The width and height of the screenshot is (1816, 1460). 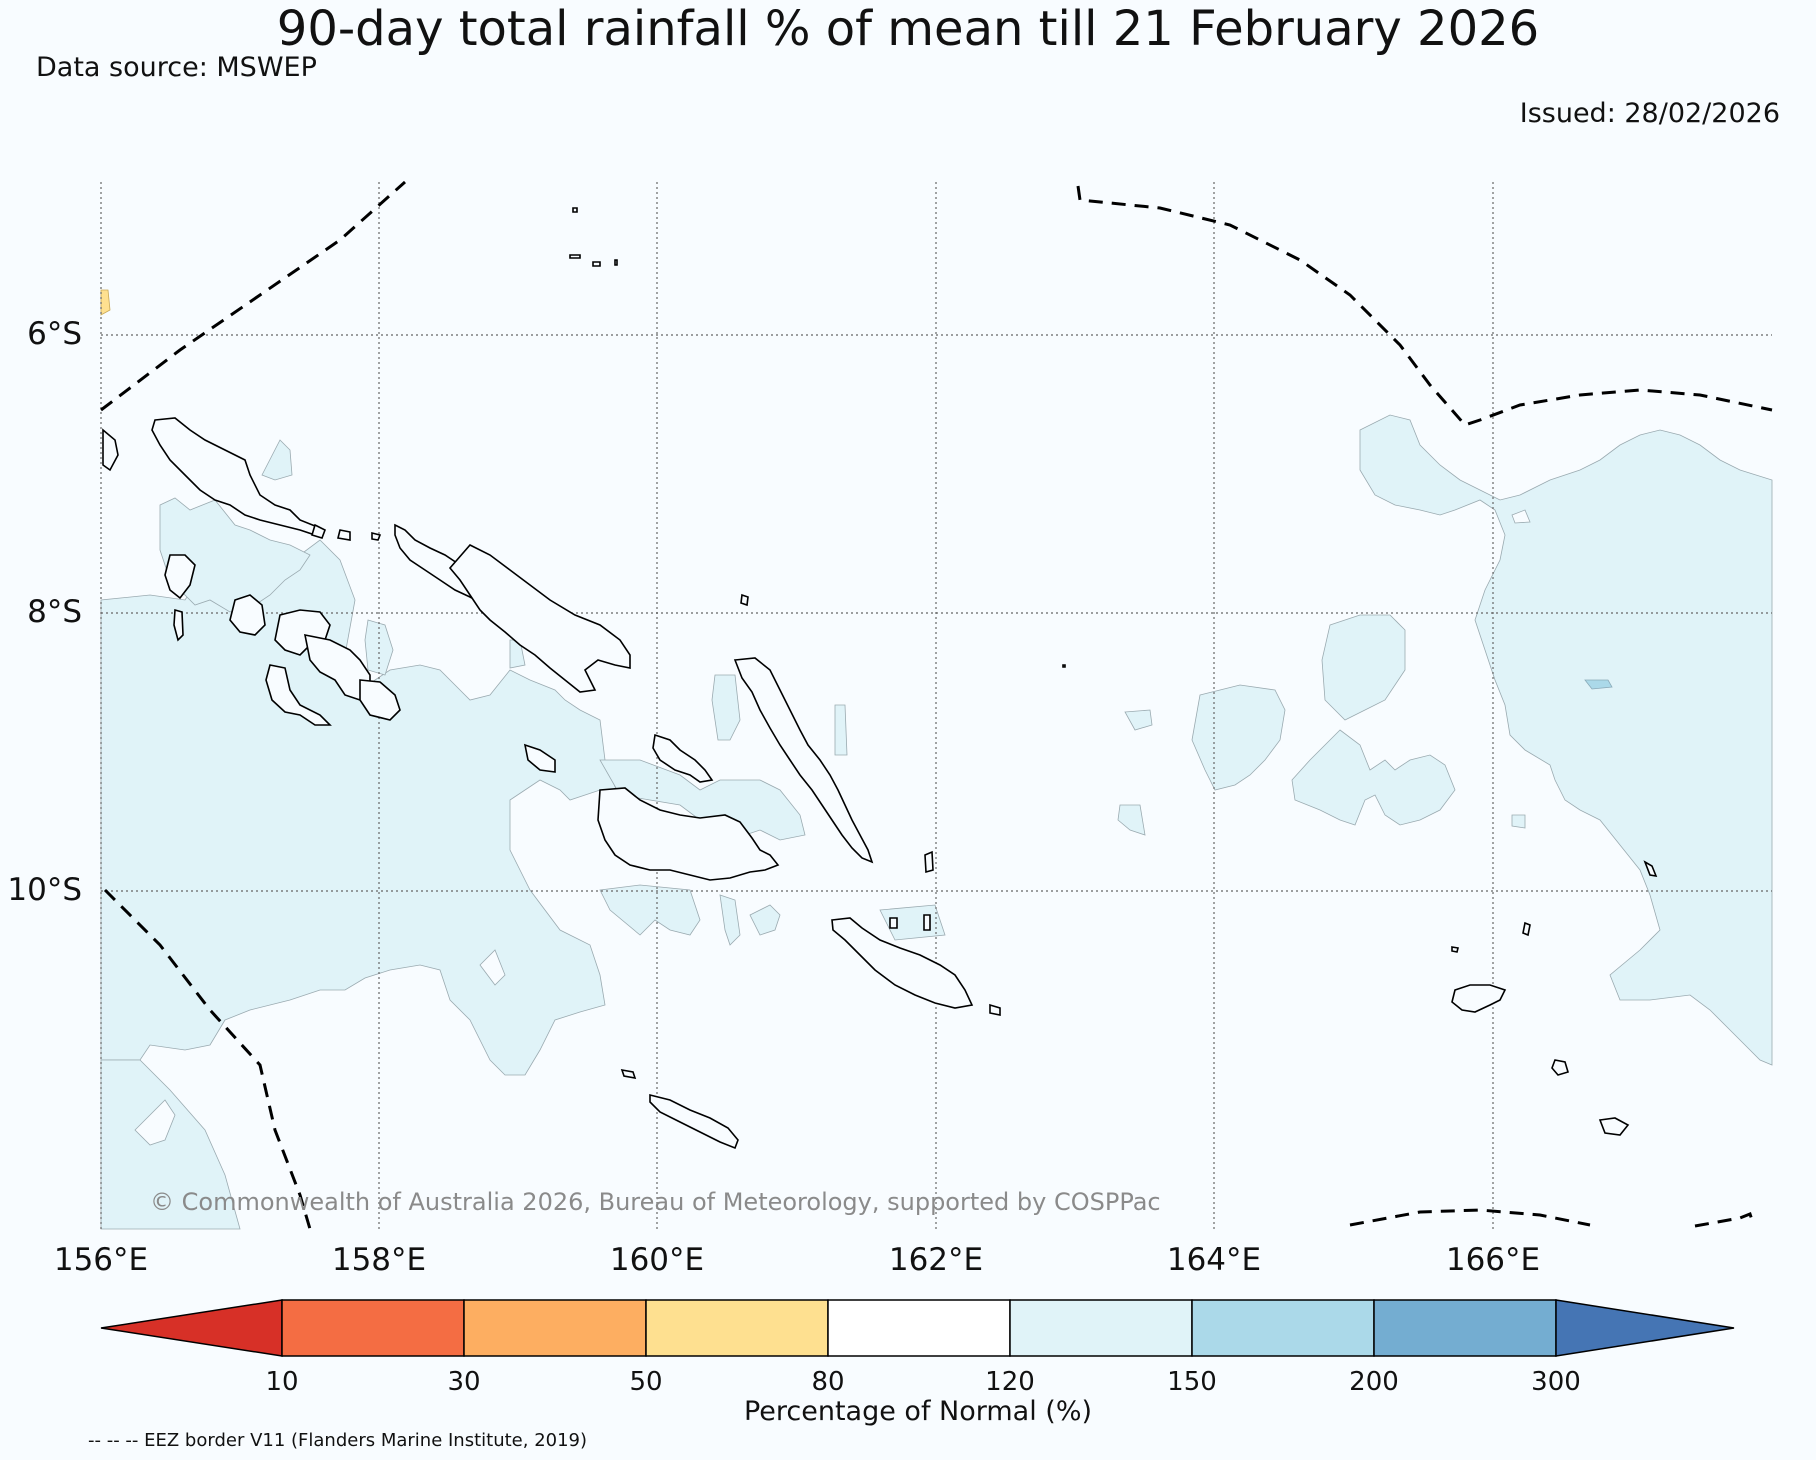 I want to click on colorbar-tick-30: 30, so click(x=463, y=1382).